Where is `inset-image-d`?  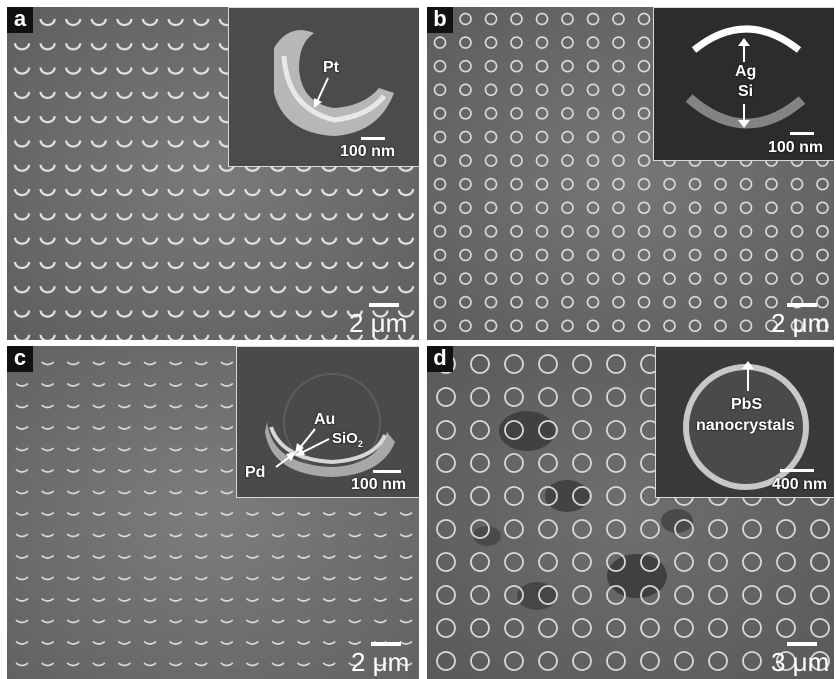
inset-image-d is located at coordinates (745, 422).